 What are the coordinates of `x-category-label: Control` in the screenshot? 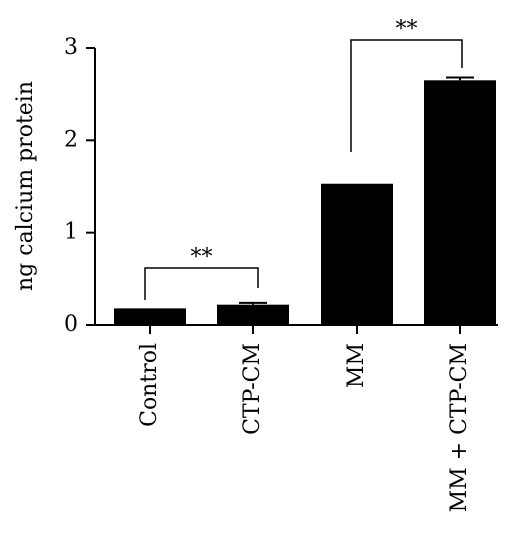 It's located at (149, 385).